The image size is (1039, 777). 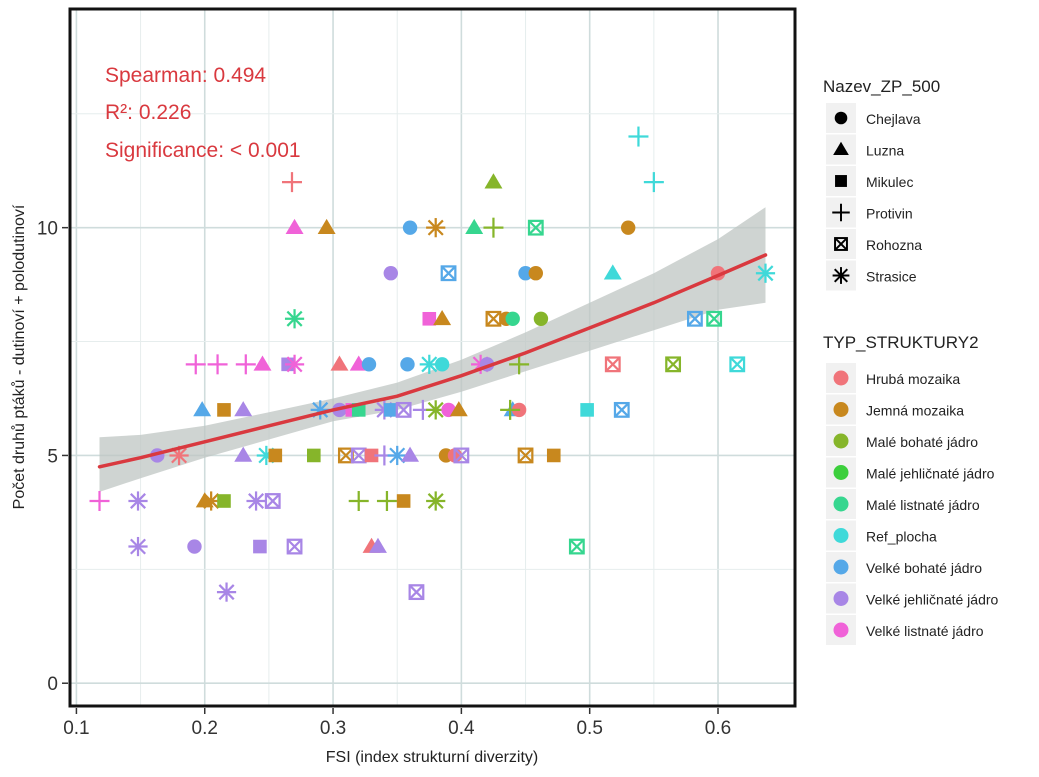 I want to click on legend-color-label: Hrubá mozaika, so click(x=913, y=379).